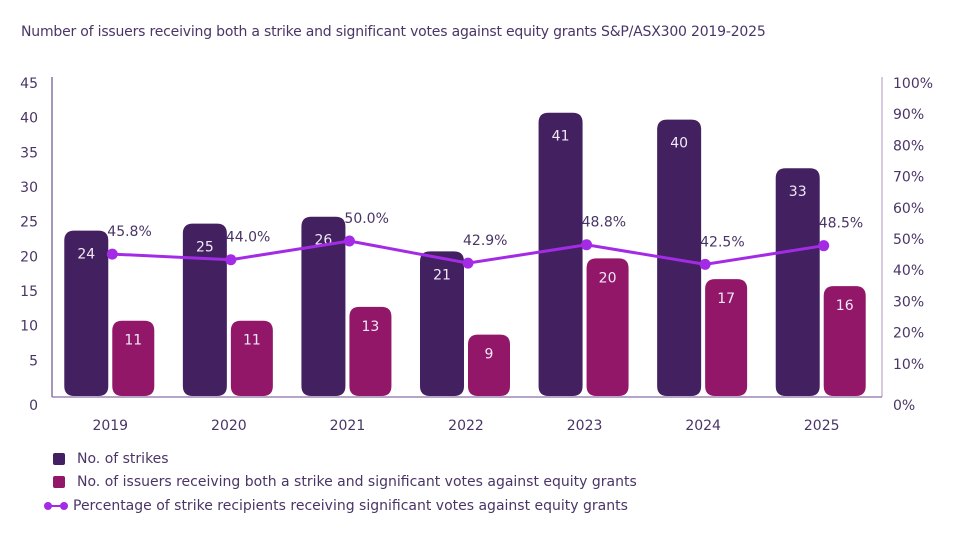  Describe the element at coordinates (59, 482) in the screenshot. I see `legend-swatch-issuers` at that location.